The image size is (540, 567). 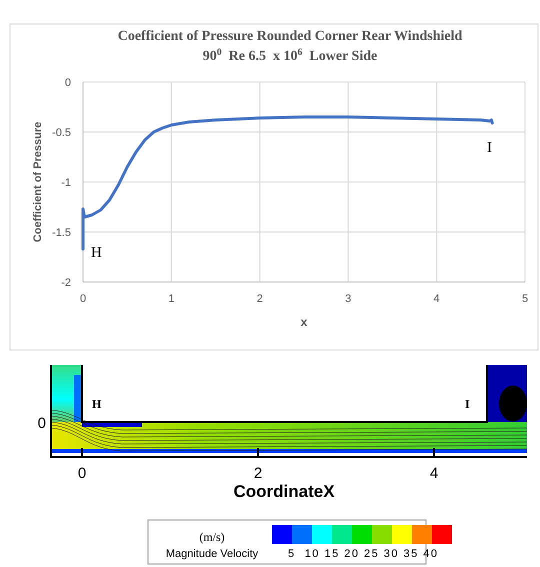 What do you see at coordinates (290, 55) in the screenshot?
I see `chart-subtitle: 90$^{0}$ Re 6.5 x 10$^{6}$ Lower Side` at bounding box center [290, 55].